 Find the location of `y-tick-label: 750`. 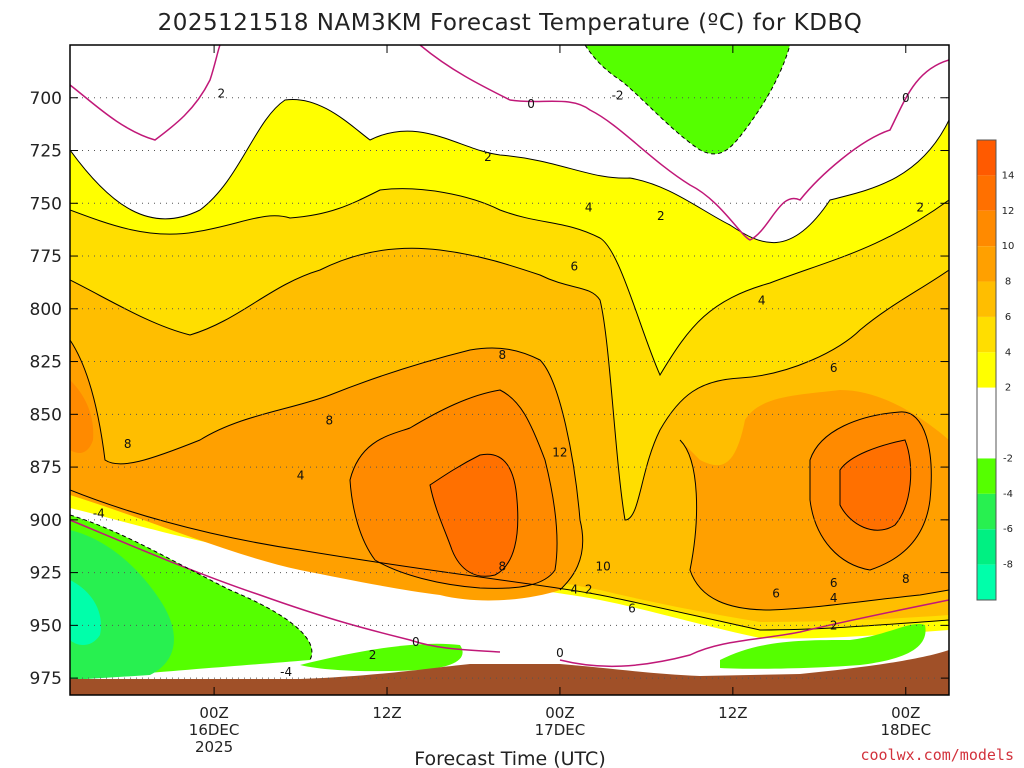

y-tick-label: 750 is located at coordinates (46, 204).